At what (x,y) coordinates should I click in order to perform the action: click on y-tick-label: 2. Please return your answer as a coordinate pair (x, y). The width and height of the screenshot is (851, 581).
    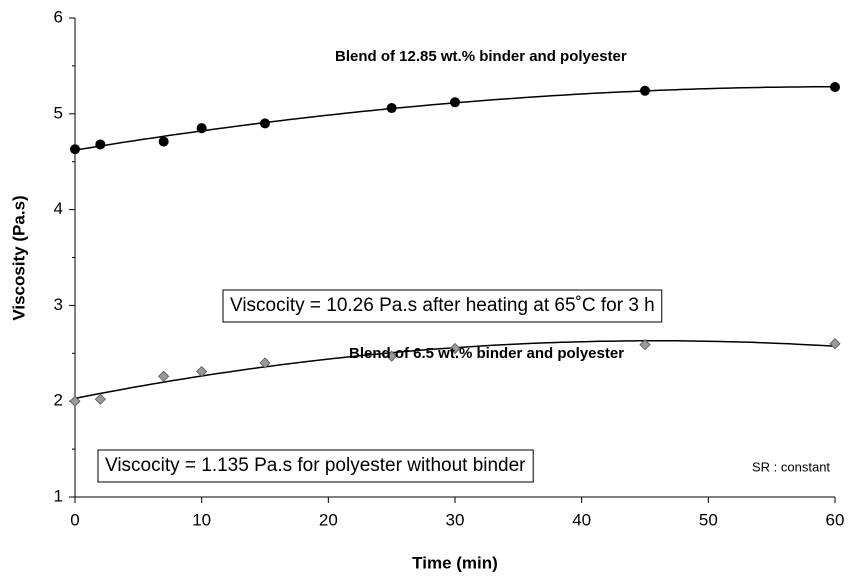
    Looking at the image, I should click on (58, 400).